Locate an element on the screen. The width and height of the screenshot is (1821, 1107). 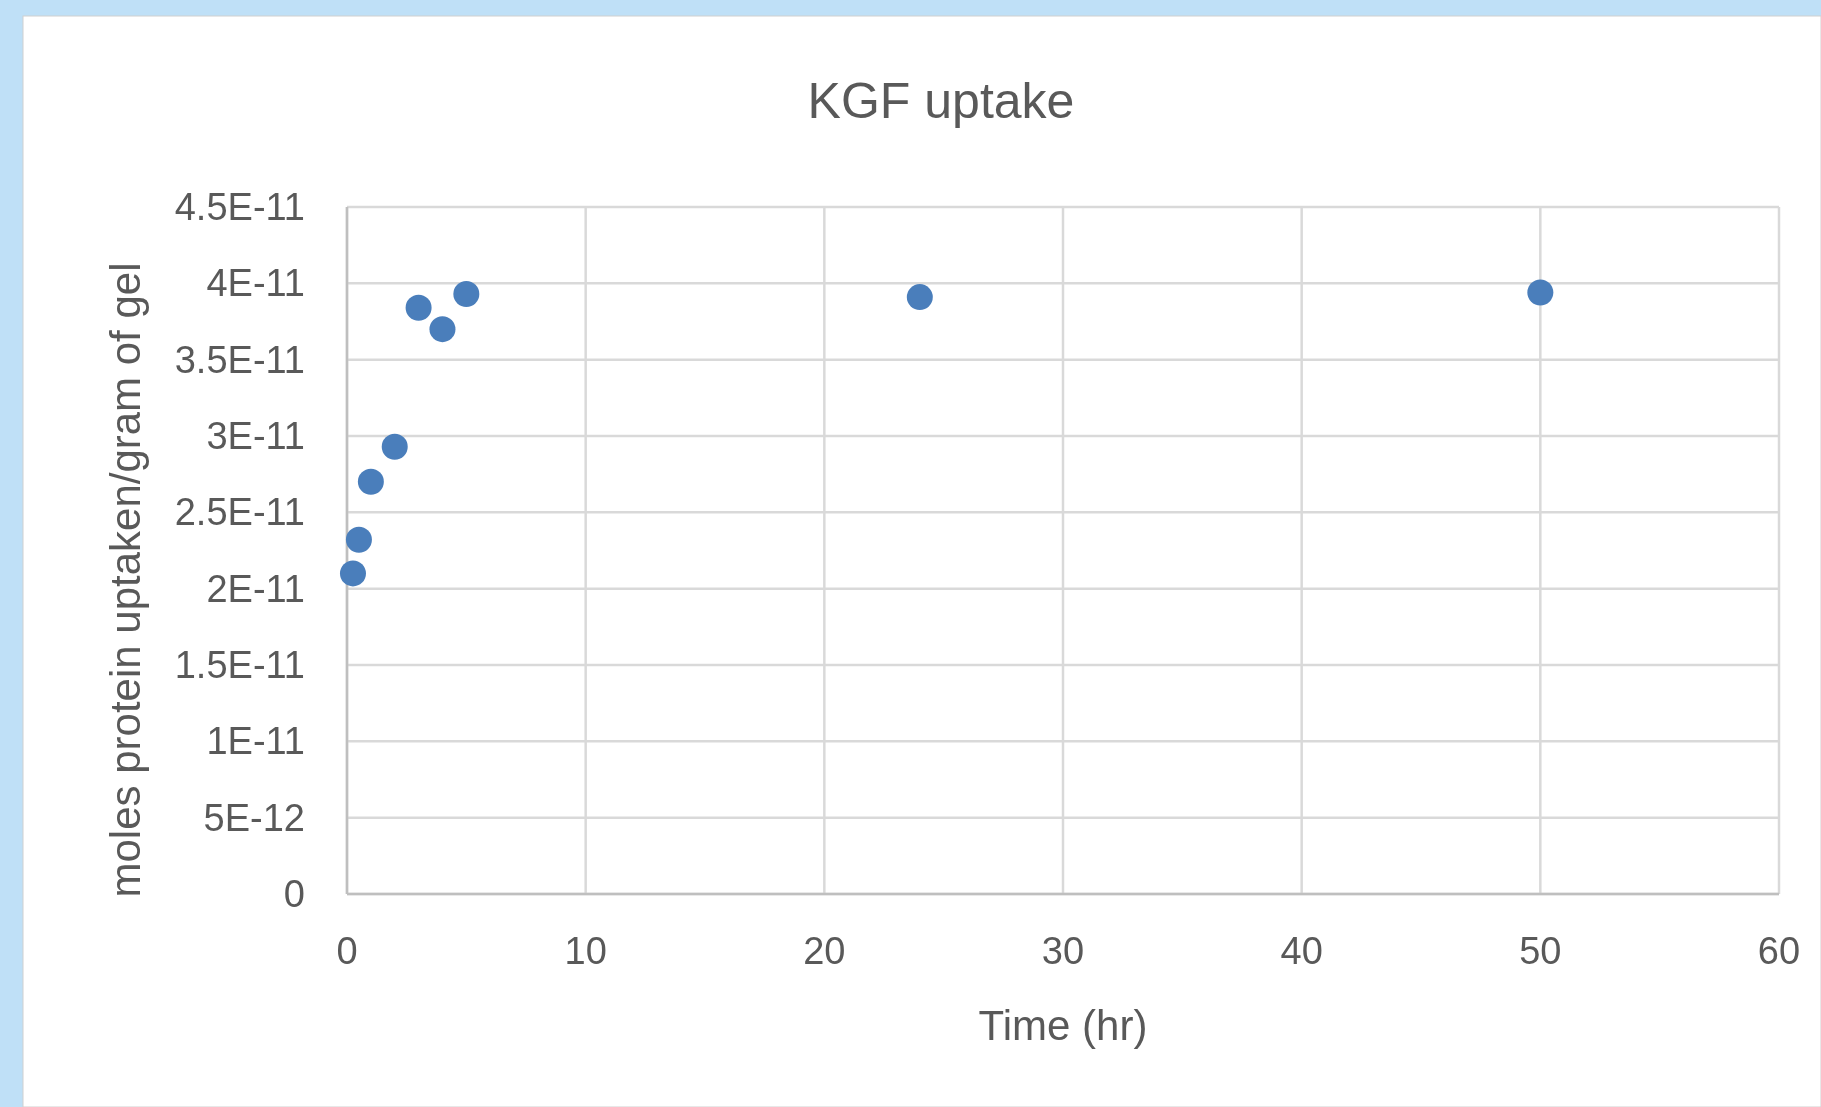
chart-title: KGF uptake is located at coordinates (941, 101).